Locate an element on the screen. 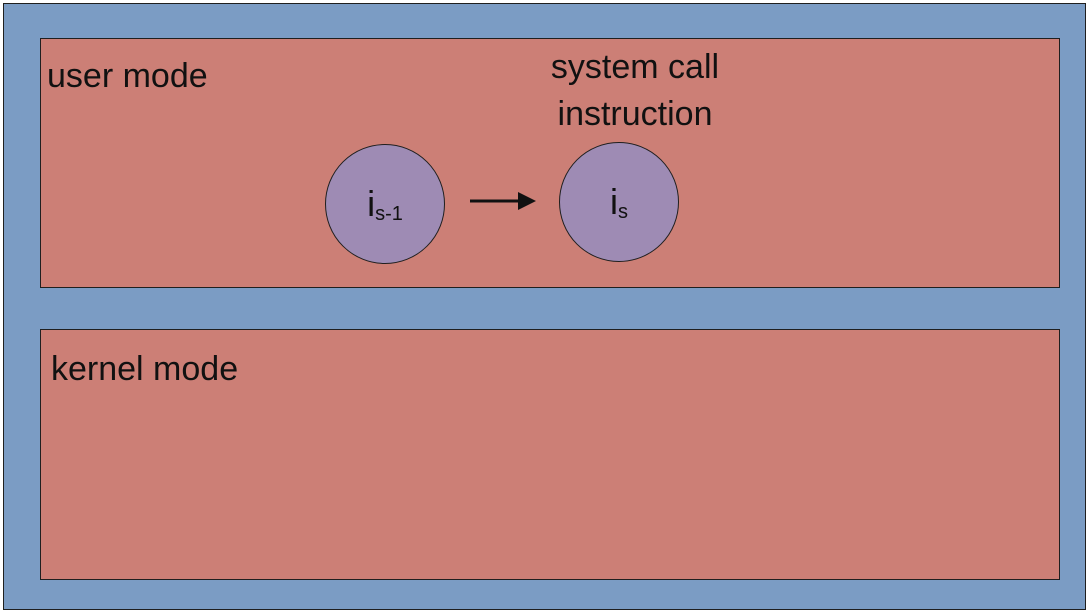 This screenshot has height=615, width=1091. callout-line-2: instruction is located at coordinates (635, 114).